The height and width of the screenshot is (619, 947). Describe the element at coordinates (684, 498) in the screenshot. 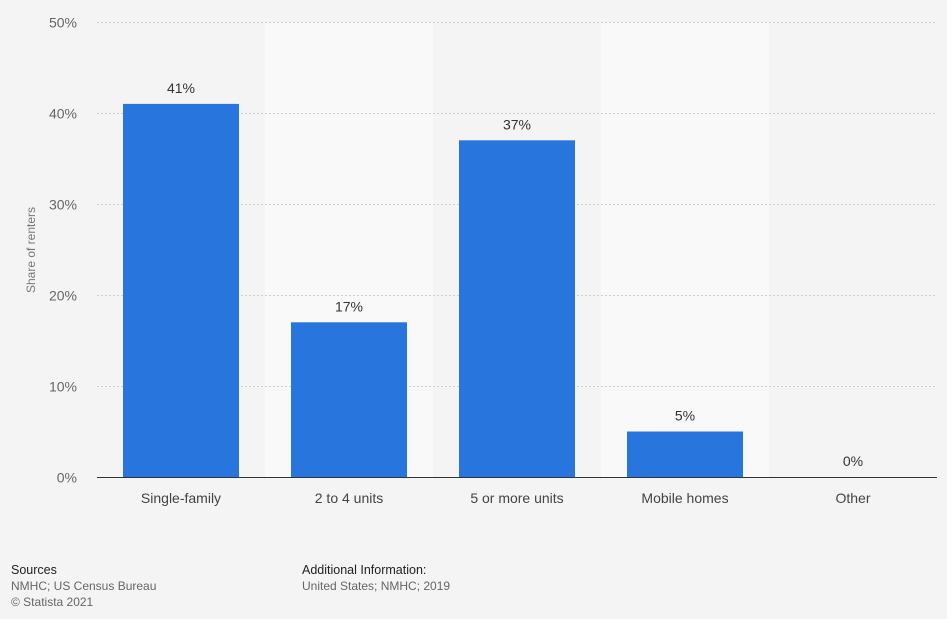

I see `x-tick-label: Mobile homes` at that location.